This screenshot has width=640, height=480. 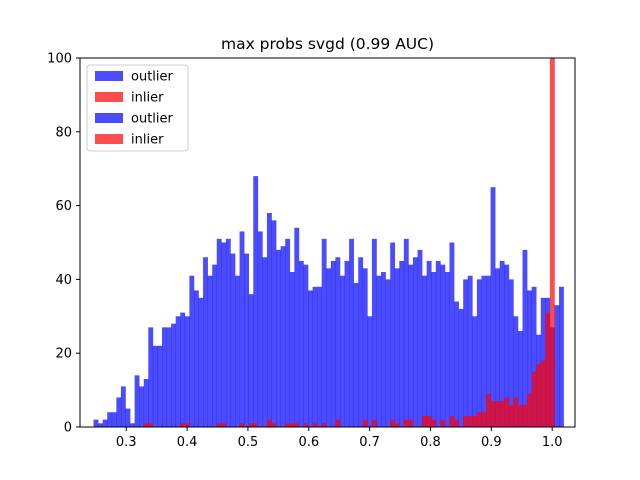 What do you see at coordinates (68, 428) in the screenshot?
I see `y-tick-label: 0` at bounding box center [68, 428].